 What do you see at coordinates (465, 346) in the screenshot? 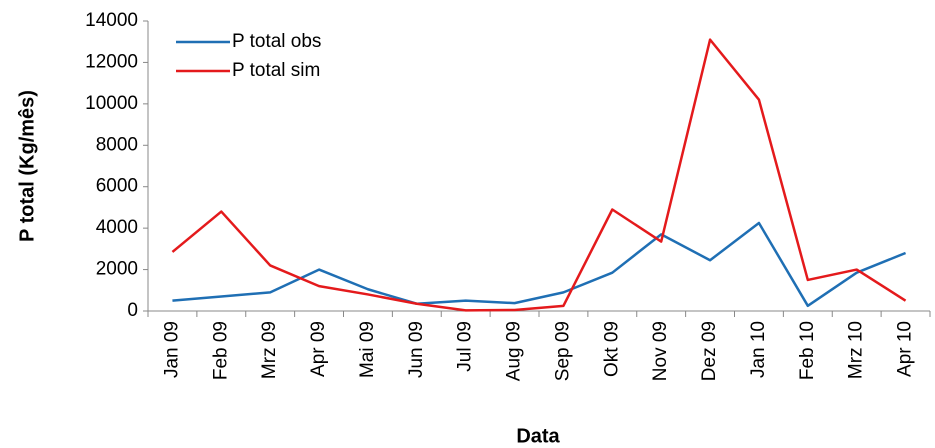
I see `x-tick-label: Jul 09` at bounding box center [465, 346].